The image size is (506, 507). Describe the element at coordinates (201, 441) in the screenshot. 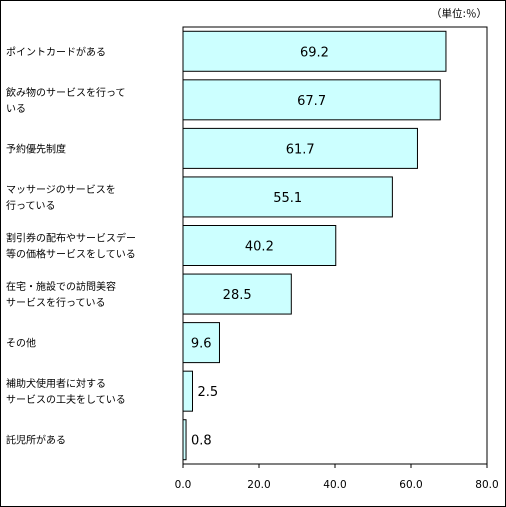

I see `value-label: 0.8` at that location.